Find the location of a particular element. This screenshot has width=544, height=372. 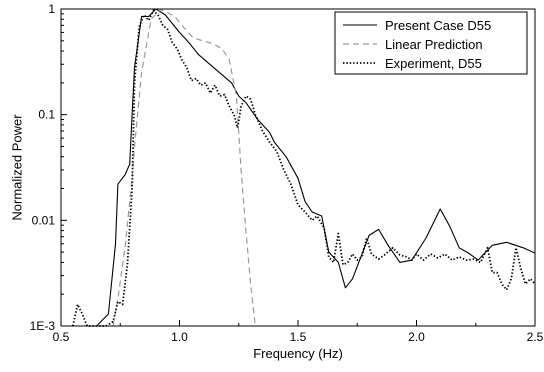

x-tick-label: 1.5 is located at coordinates (298, 337).